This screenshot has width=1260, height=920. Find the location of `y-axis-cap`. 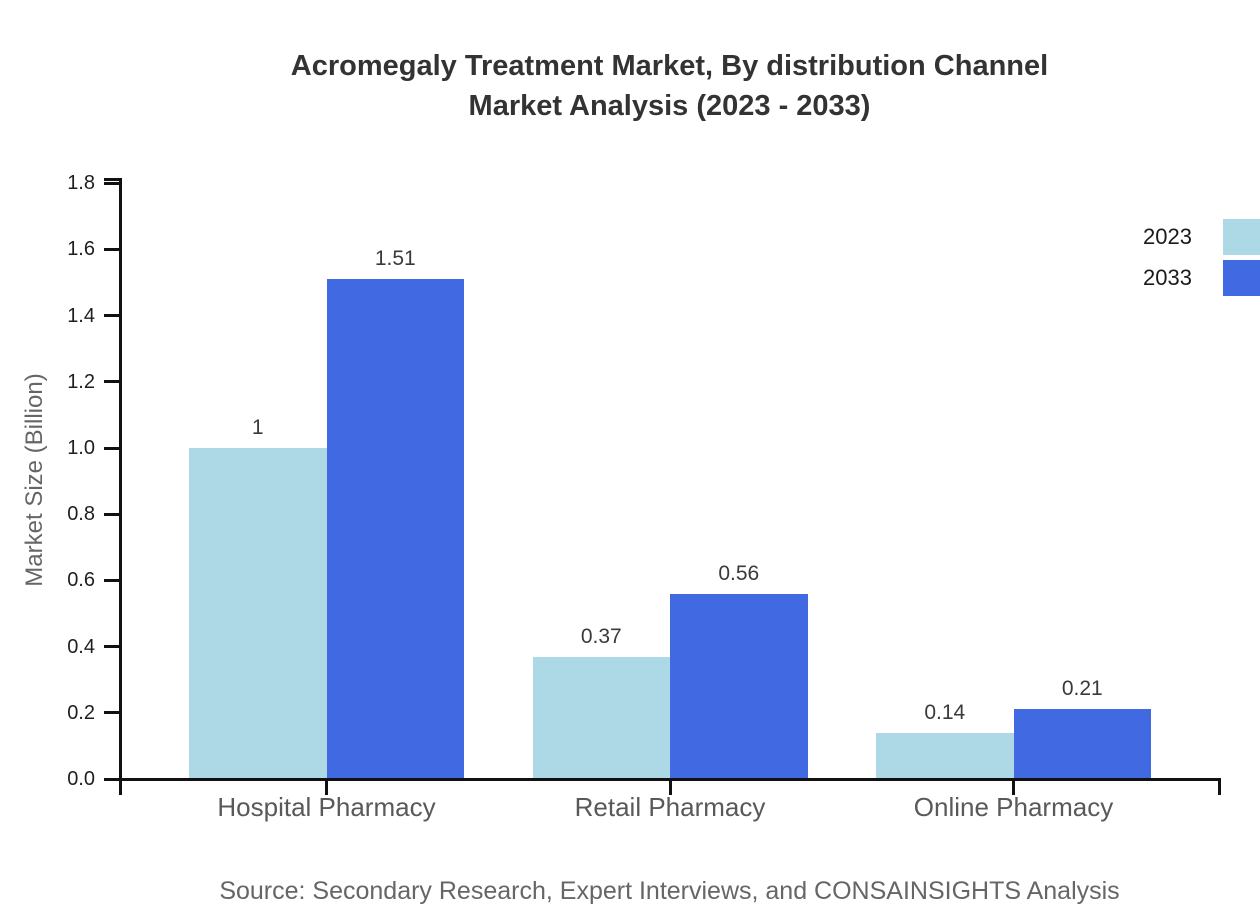

y-axis-cap is located at coordinates (113, 179).